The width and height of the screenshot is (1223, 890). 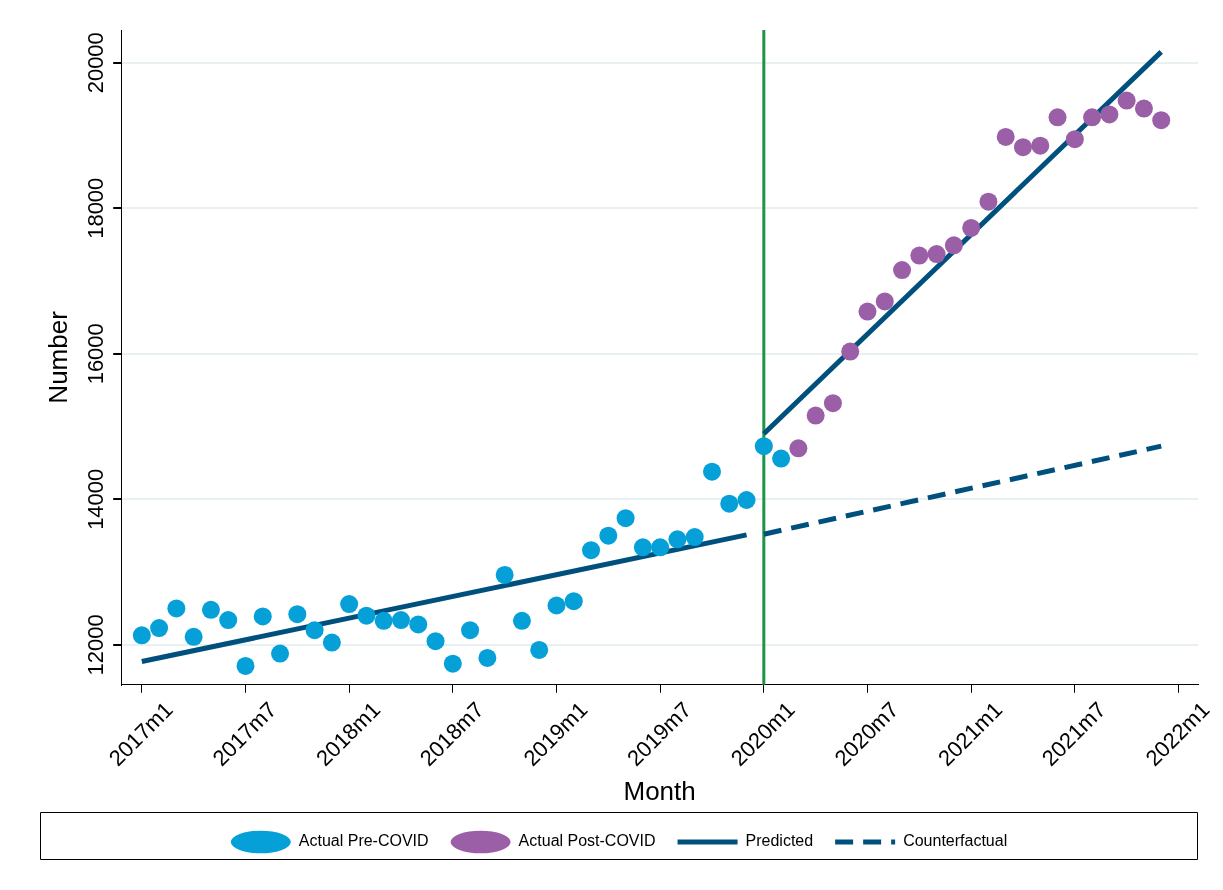 I want to click on legend-label: Actual Post-COVID, so click(x=587, y=841).